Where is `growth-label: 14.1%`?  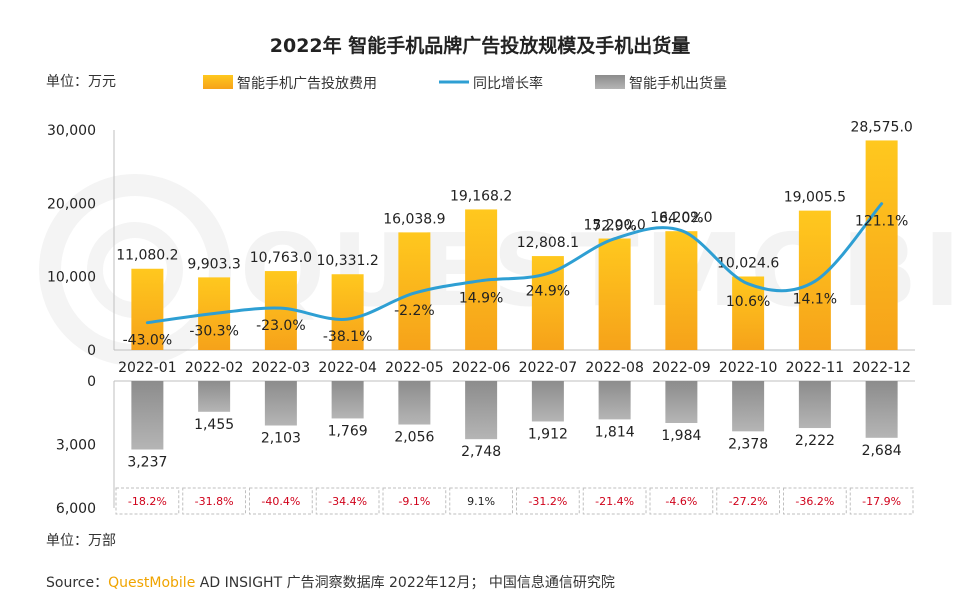 growth-label: 14.1% is located at coordinates (815, 299).